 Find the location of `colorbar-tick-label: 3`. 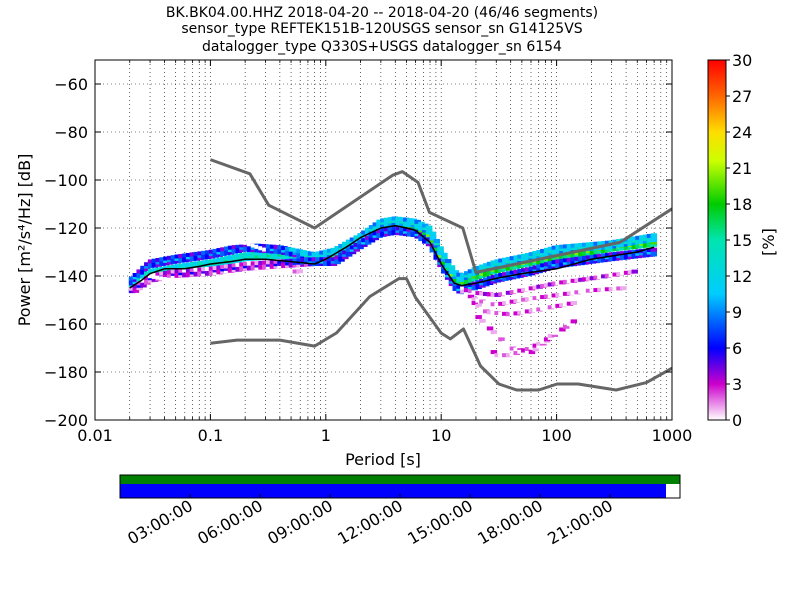

colorbar-tick-label: 3 is located at coordinates (737, 384).